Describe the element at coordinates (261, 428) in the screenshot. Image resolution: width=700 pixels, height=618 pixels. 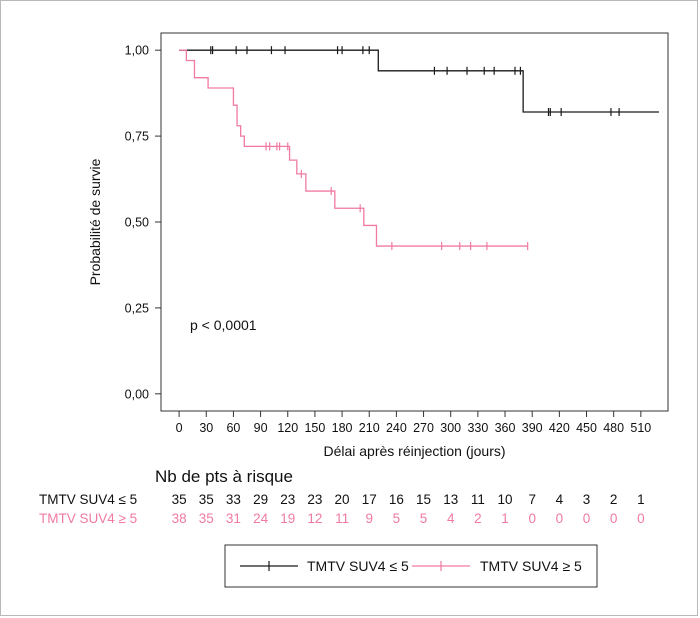
I see `x-tick-label: 90` at that location.